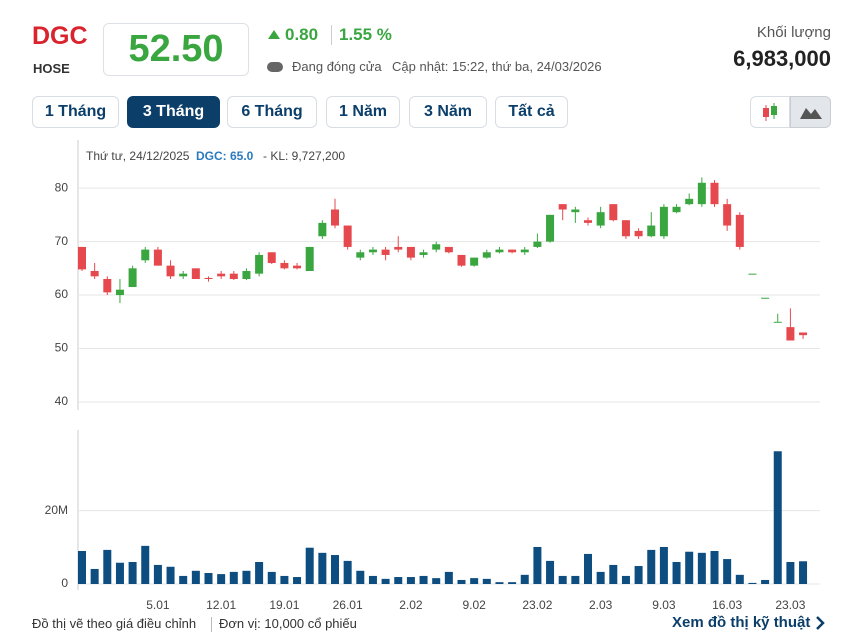 The image size is (857, 640). Describe the element at coordinates (272, 112) in the screenshot. I see `tab: 6 Tháng` at that location.